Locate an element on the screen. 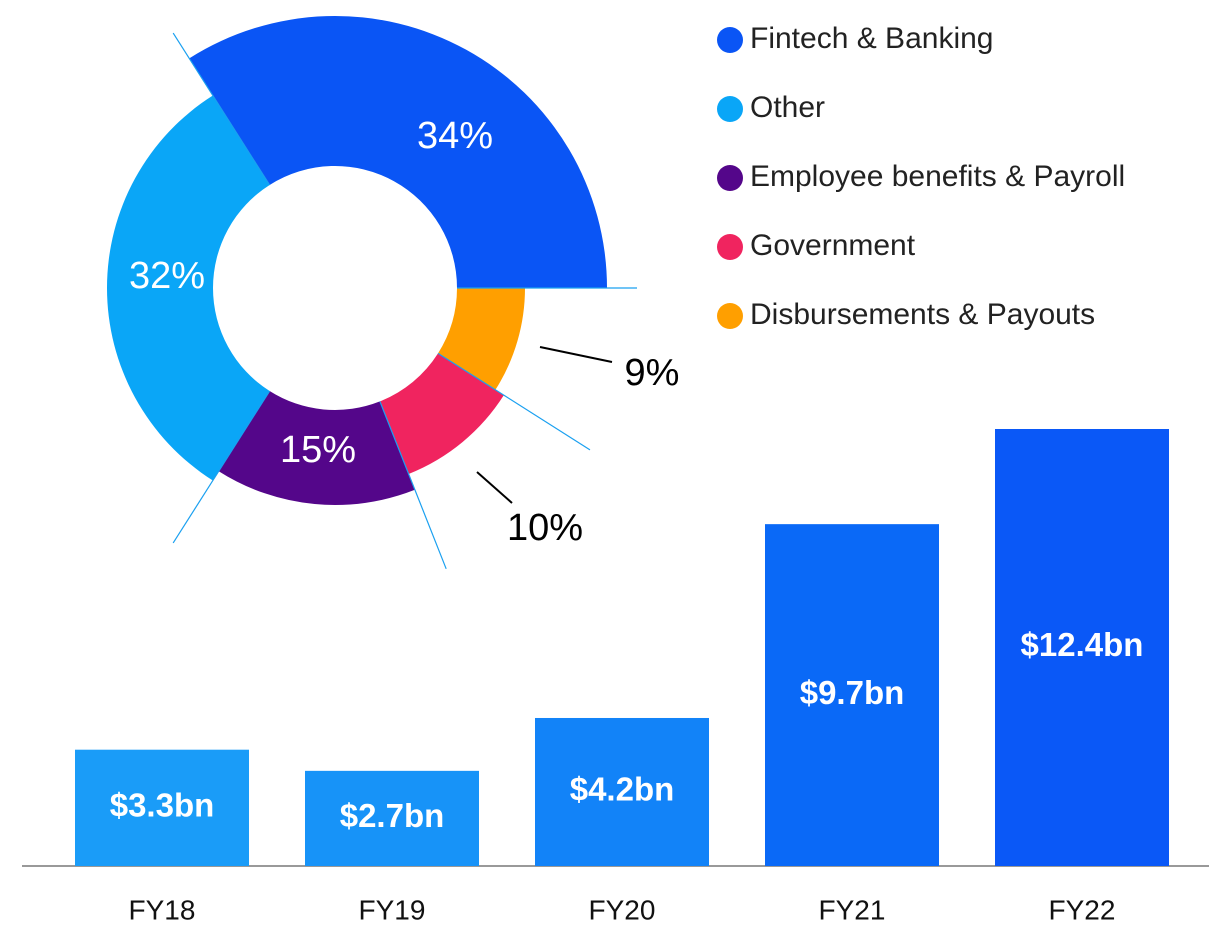 The height and width of the screenshot is (927, 1209). bar-value-label: $2.7bn is located at coordinates (392, 815).